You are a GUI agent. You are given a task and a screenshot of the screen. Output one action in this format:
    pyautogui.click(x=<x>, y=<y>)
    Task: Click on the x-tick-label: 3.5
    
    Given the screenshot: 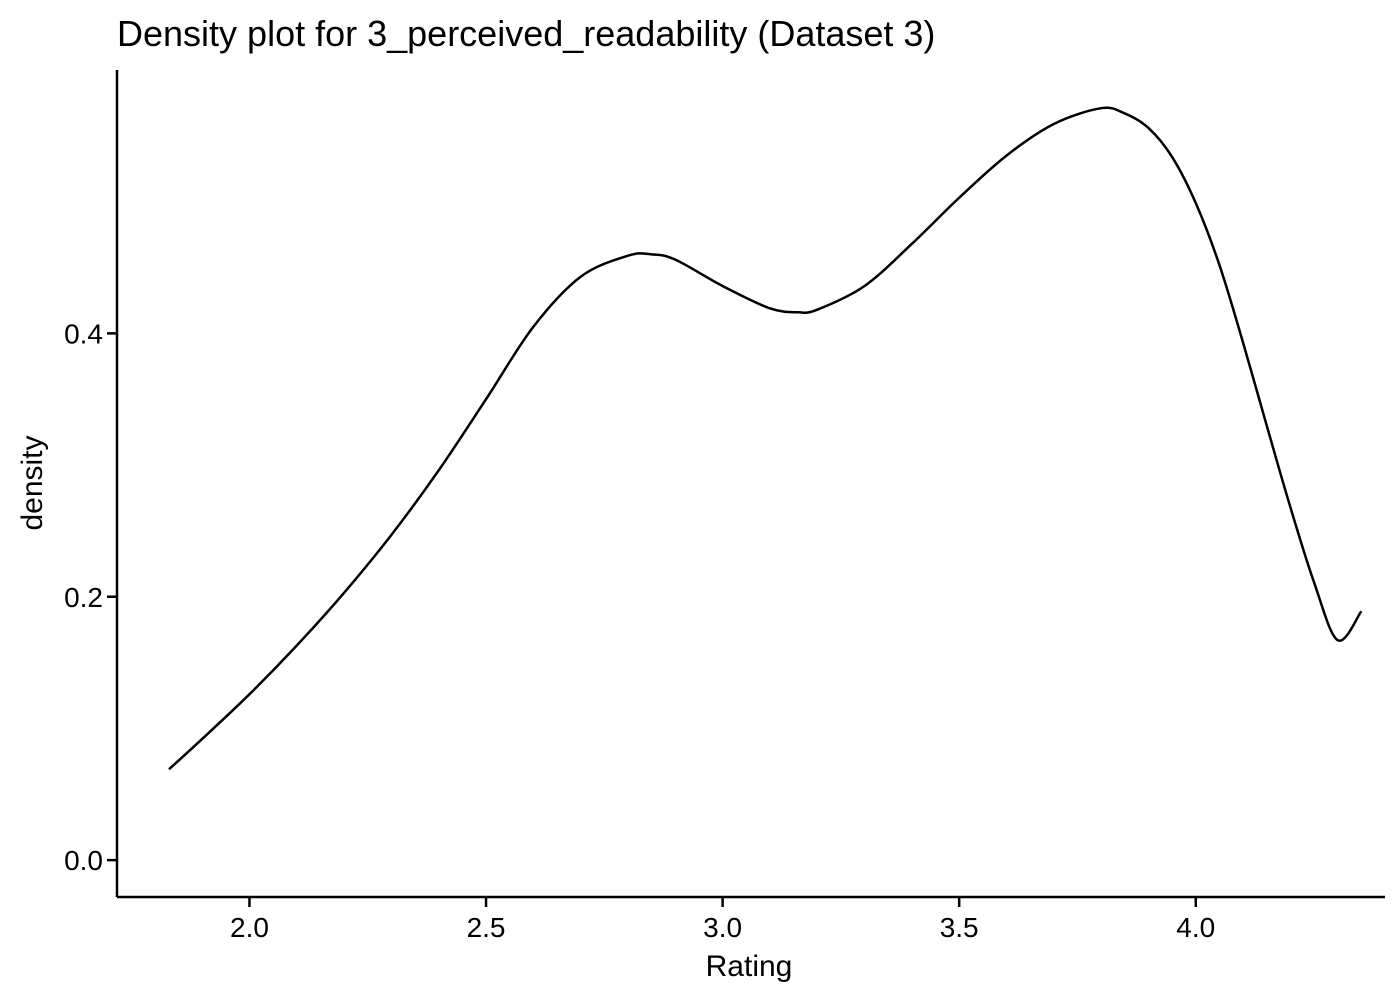 What is the action you would take?
    pyautogui.click(x=959, y=927)
    